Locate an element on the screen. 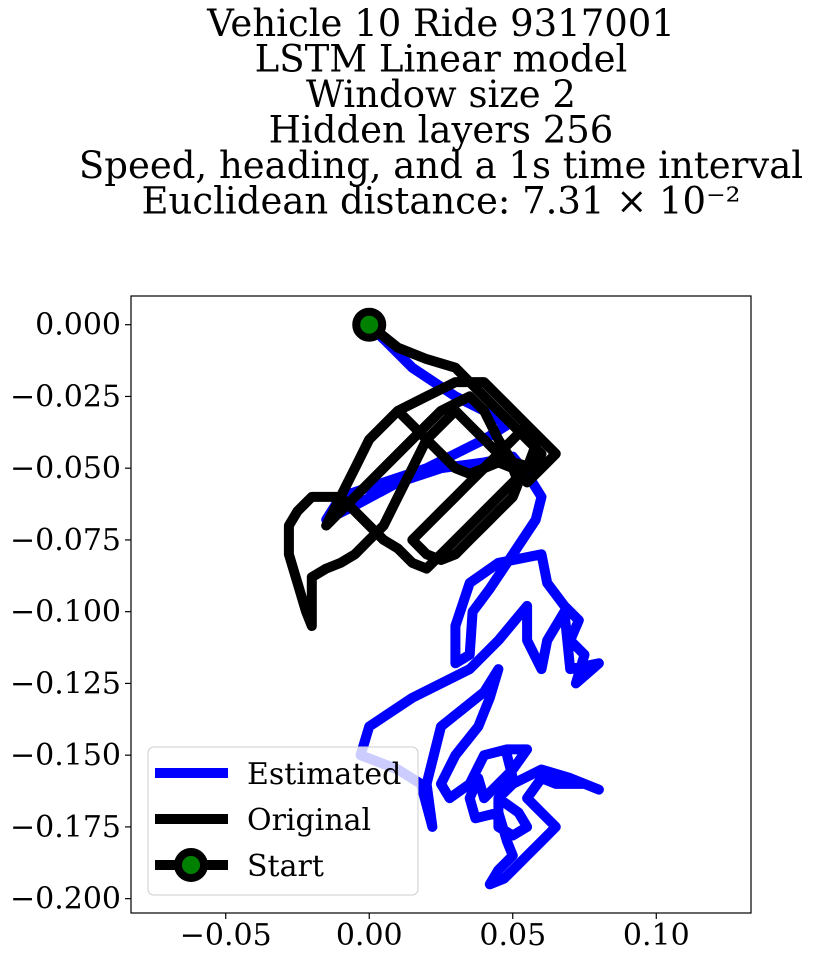 This screenshot has height=958, width=814. title-line-6: Euclidean distance: 7.31 × 10⁻² is located at coordinates (441, 201).